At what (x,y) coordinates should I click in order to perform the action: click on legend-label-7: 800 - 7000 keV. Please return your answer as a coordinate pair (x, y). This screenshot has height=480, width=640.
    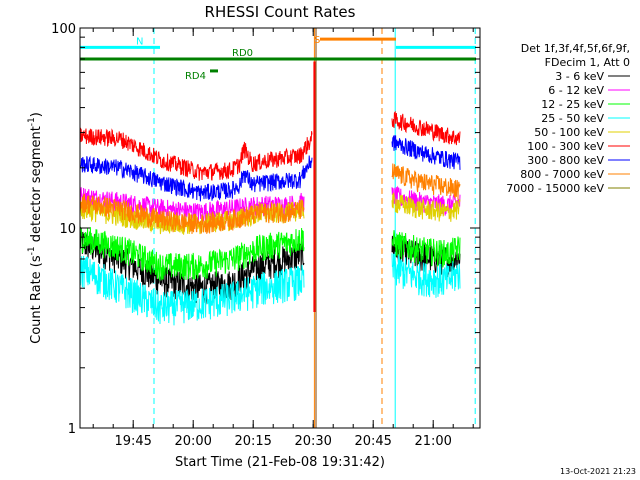
    Looking at the image, I should click on (562, 174).